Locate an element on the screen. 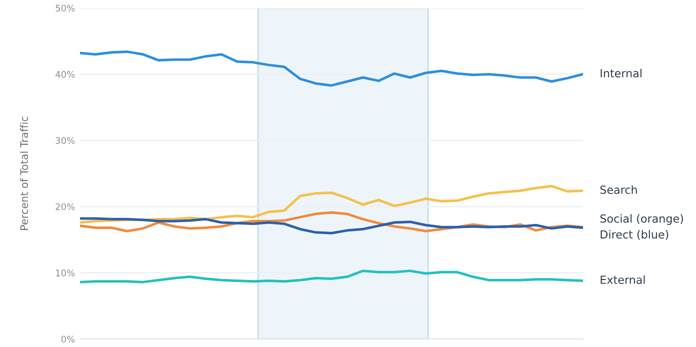 This screenshot has height=347, width=696. series-label: Internal is located at coordinates (621, 73).